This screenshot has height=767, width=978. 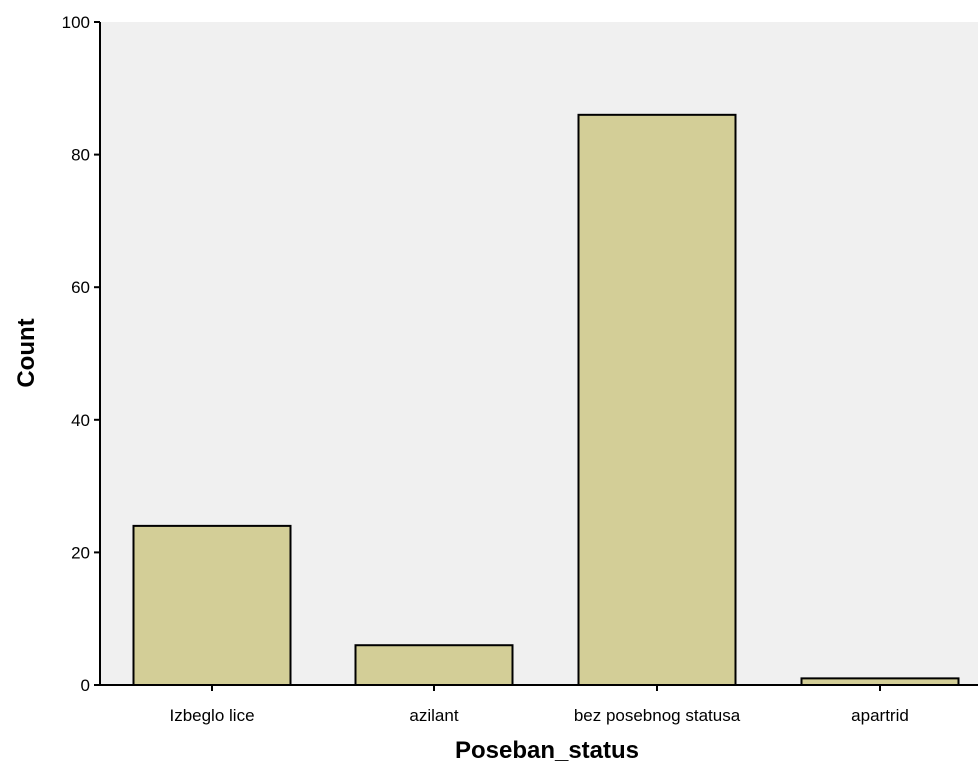 What do you see at coordinates (80, 287) in the screenshot?
I see `y-tick-label: 60` at bounding box center [80, 287].